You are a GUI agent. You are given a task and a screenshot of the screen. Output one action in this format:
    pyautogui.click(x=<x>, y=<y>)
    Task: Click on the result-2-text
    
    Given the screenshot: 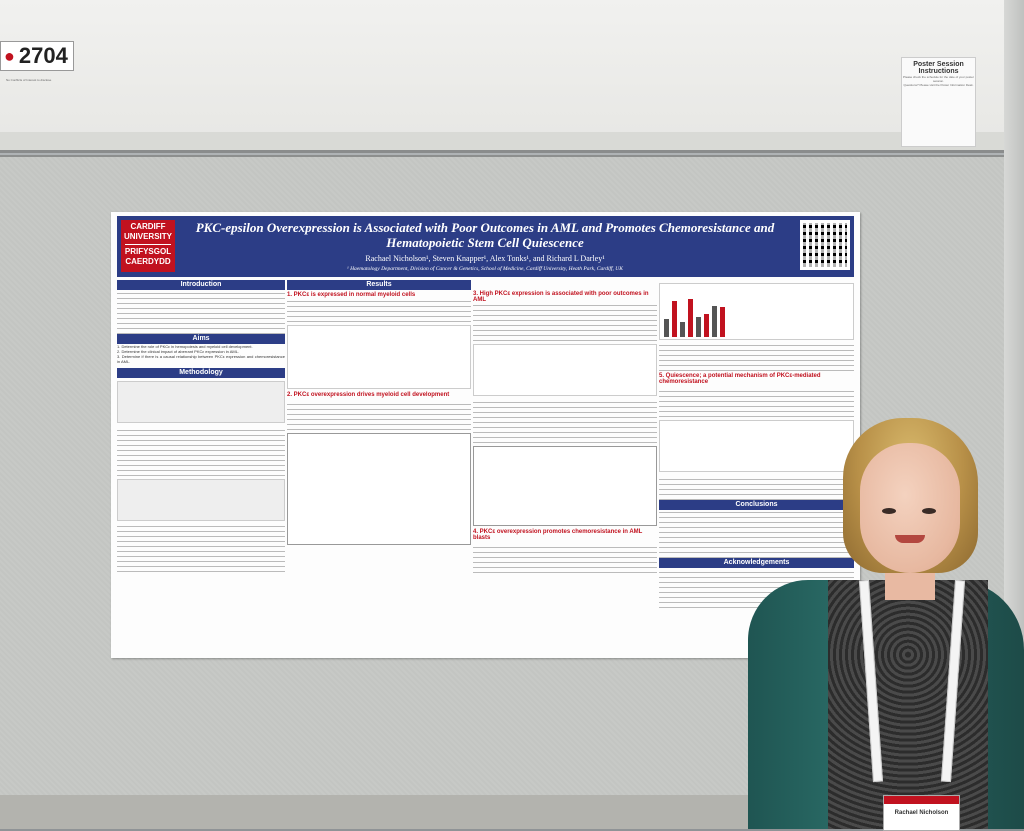 What is the action you would take?
    pyautogui.click(x=379, y=415)
    